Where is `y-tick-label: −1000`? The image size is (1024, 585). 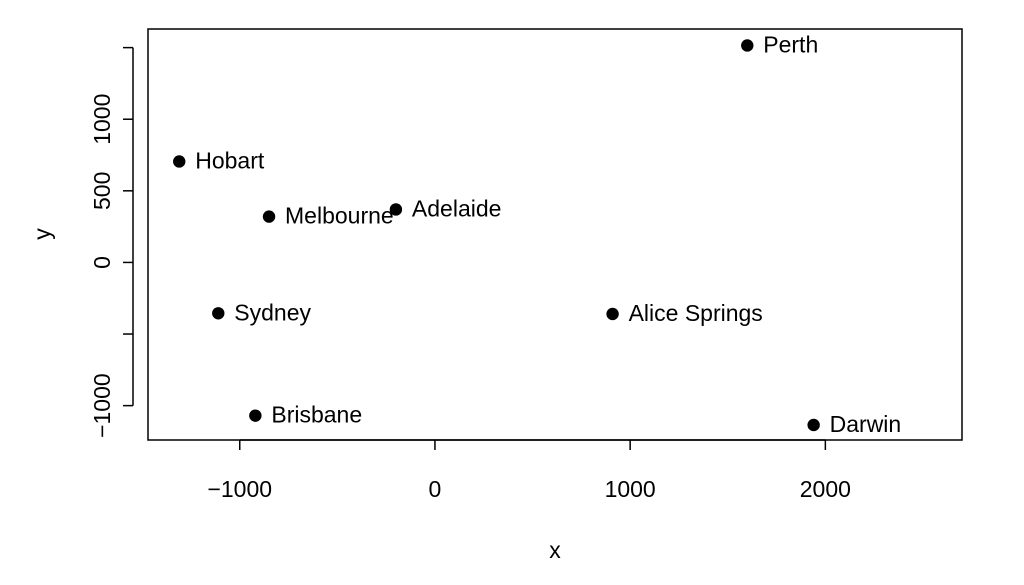
y-tick-label: −1000 is located at coordinates (102, 405).